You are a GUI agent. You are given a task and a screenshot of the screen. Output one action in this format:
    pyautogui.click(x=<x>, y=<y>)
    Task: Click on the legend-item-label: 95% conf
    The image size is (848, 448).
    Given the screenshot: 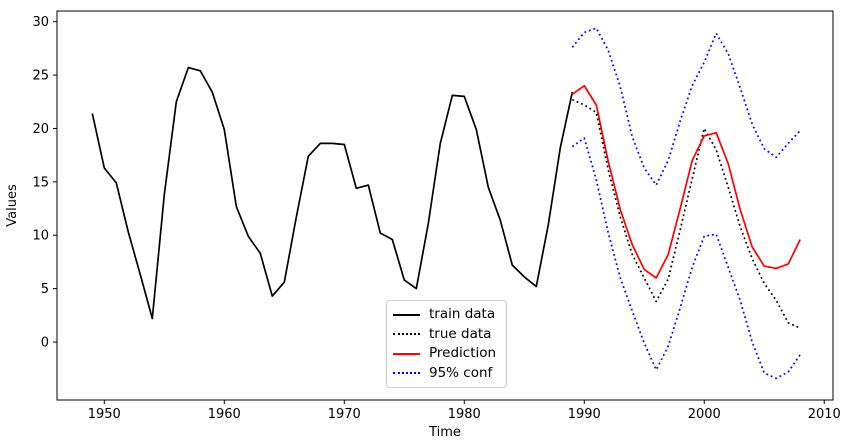 What is the action you would take?
    pyautogui.click(x=461, y=372)
    